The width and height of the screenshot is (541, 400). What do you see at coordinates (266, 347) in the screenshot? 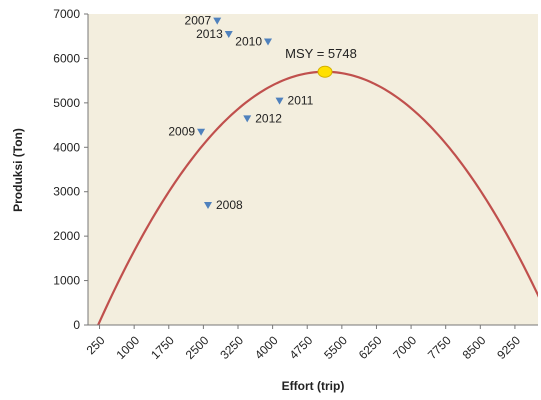
I see `x-tick-label: 4000` at bounding box center [266, 347].